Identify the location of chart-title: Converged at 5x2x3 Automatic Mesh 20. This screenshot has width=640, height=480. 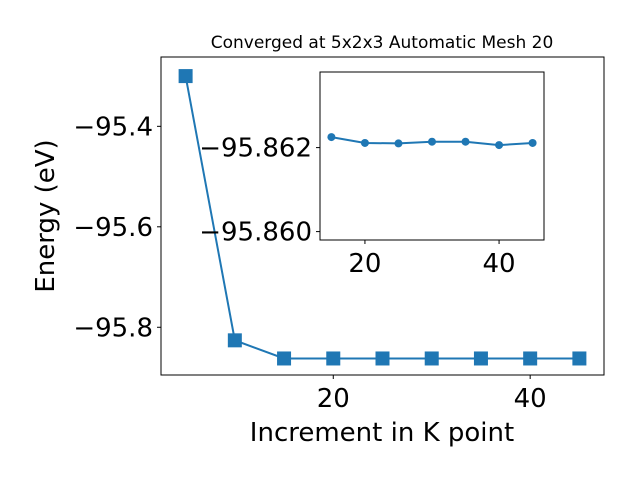
(382, 43).